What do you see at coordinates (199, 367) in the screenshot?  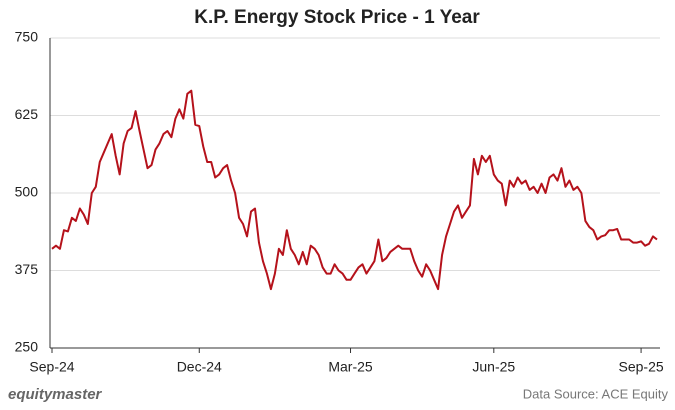 I see `x-tick-label: Dec-24` at bounding box center [199, 367].